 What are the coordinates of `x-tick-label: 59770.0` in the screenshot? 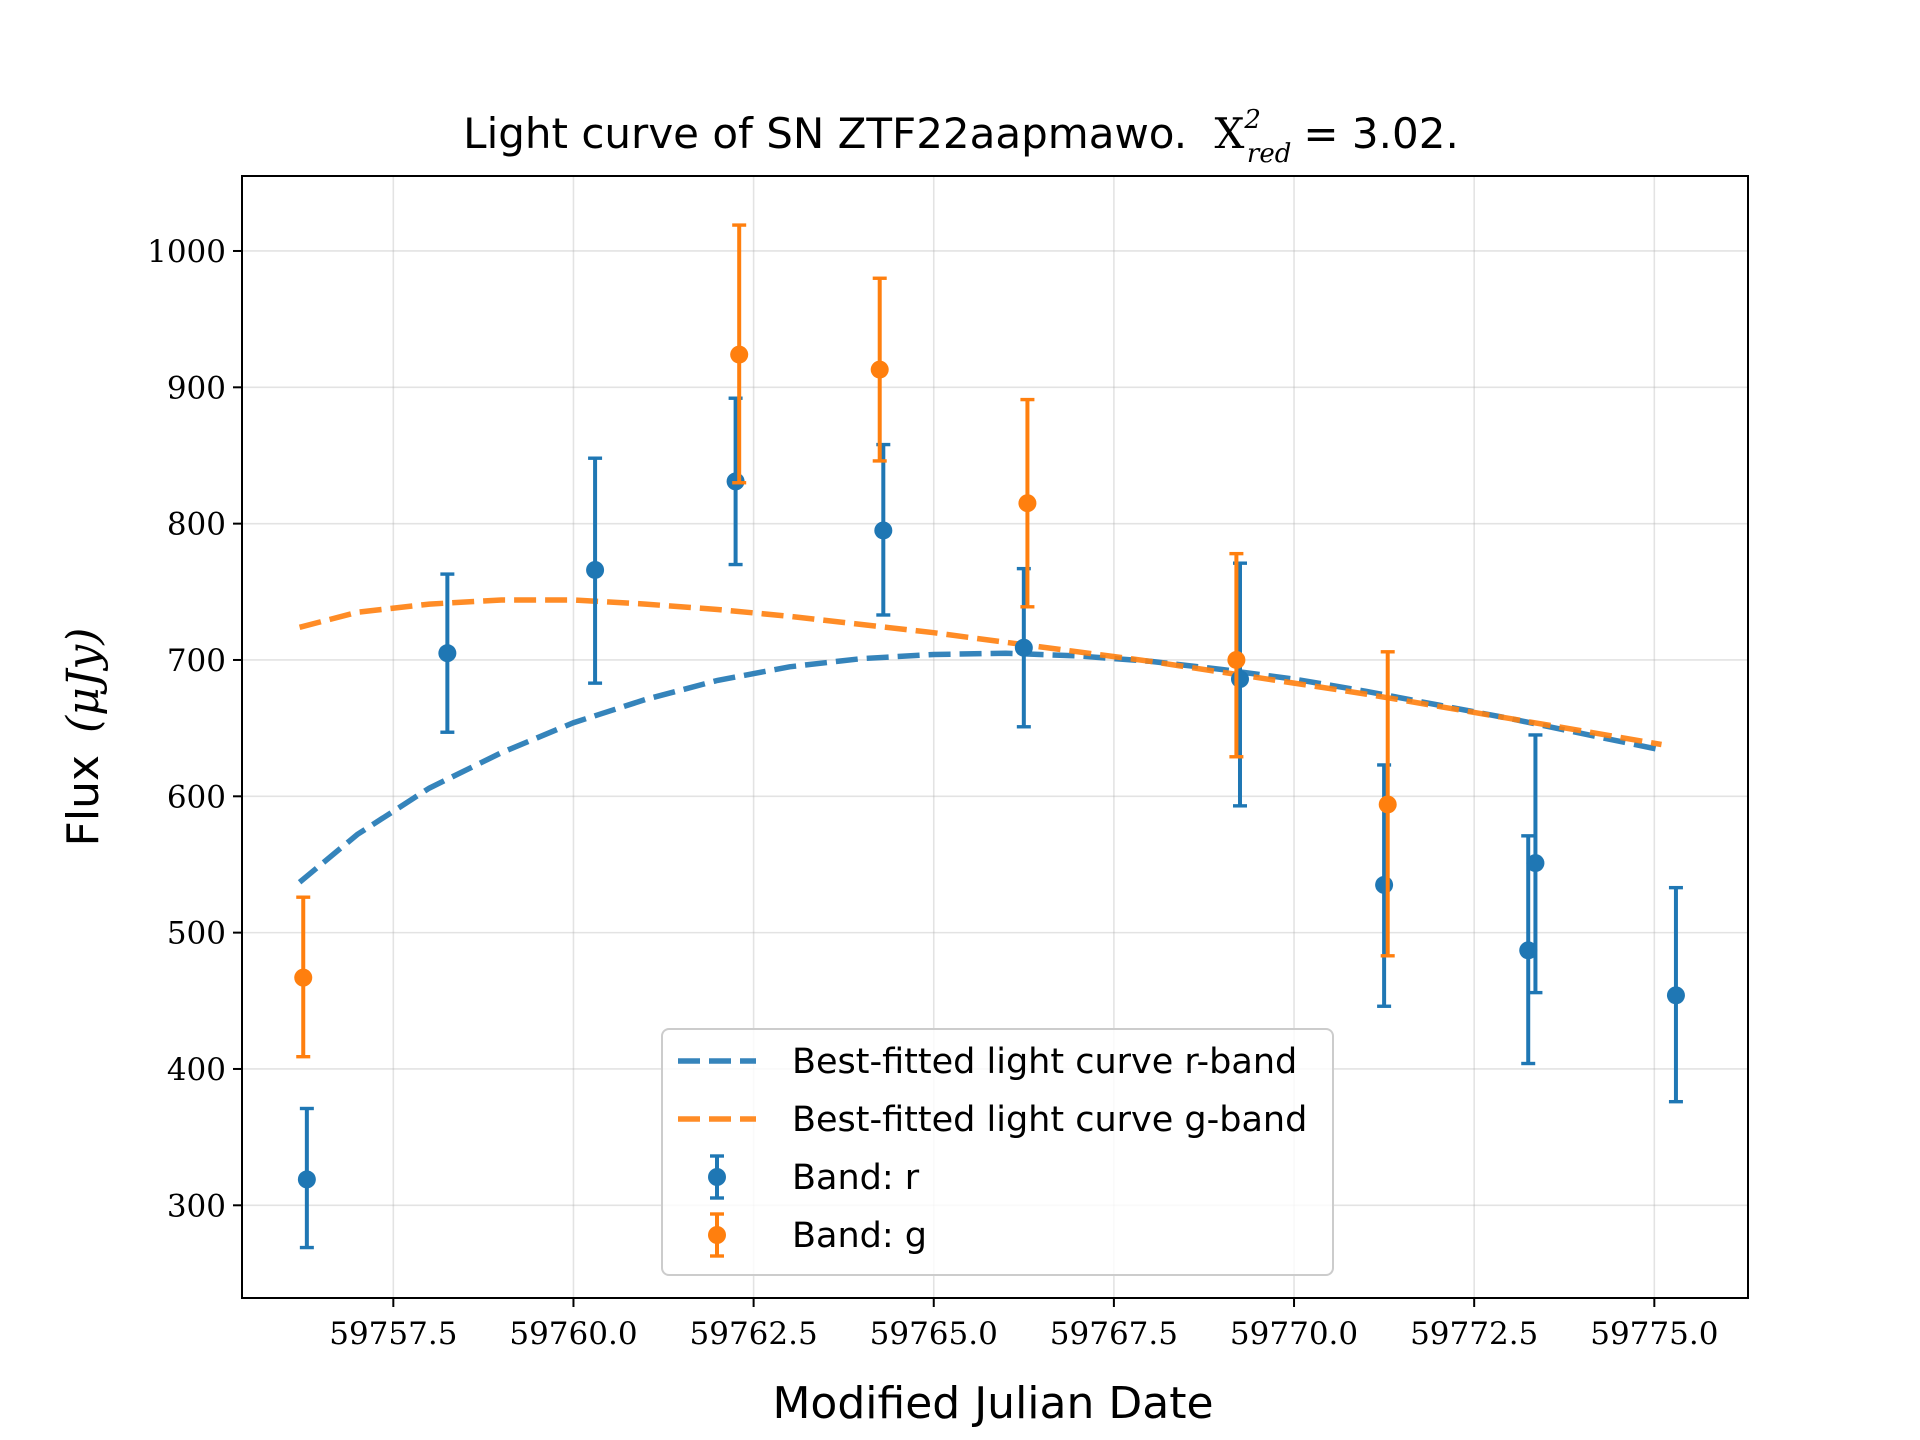 It's located at (1294, 1334).